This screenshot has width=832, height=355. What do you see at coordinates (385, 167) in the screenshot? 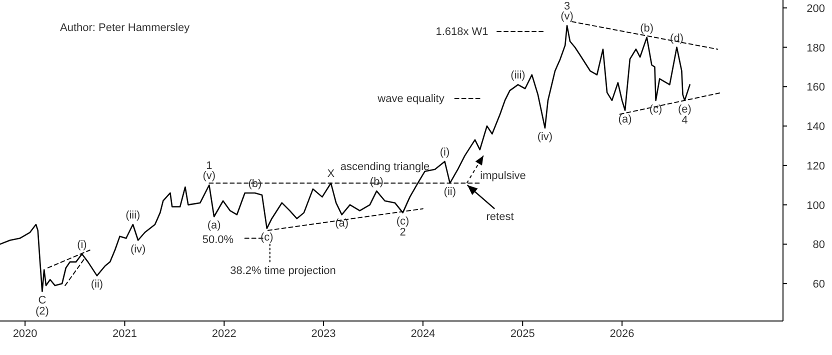
I see `annotation: ascending triangle` at bounding box center [385, 167].